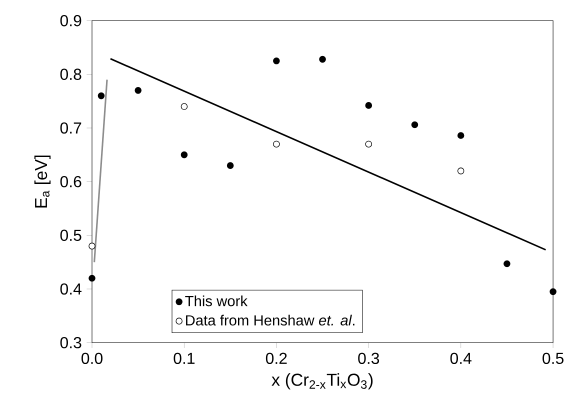 The height and width of the screenshot is (417, 569). Describe the element at coordinates (71, 235) in the screenshot. I see `y-tick-label: 0.5` at that location.